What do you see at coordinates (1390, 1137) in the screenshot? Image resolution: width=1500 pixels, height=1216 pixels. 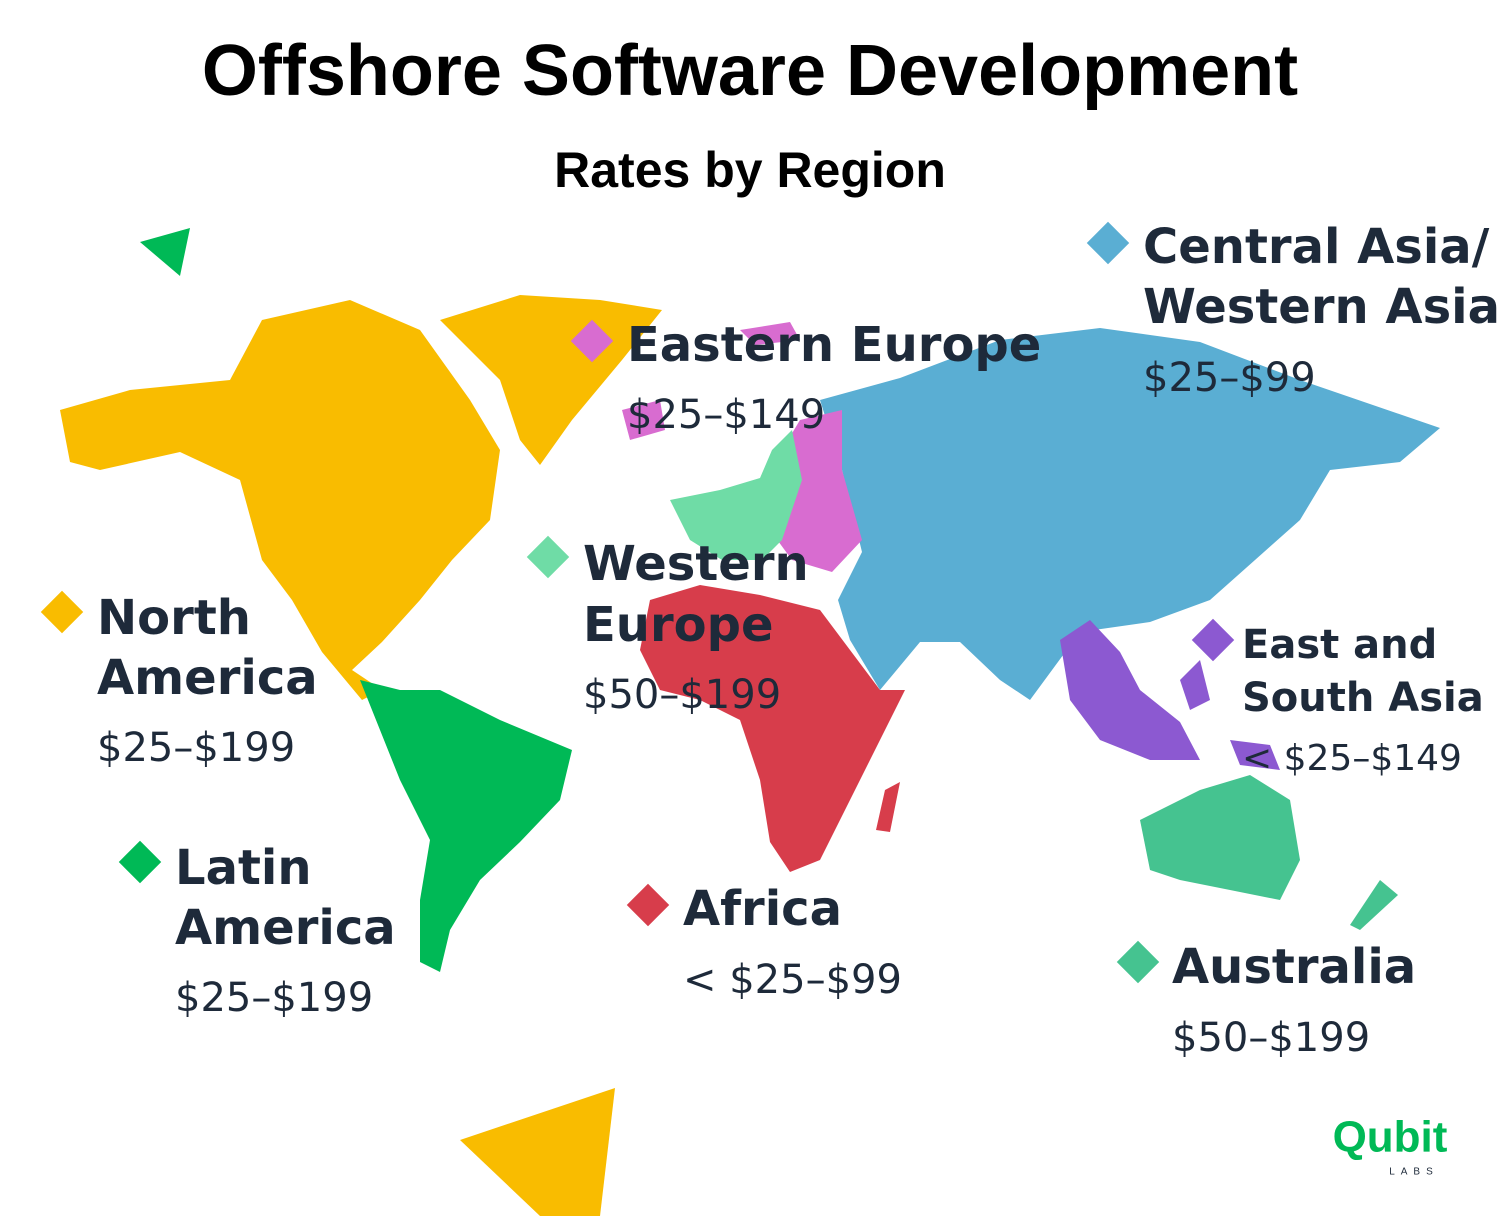 I see `logo: Qubit` at bounding box center [1390, 1137].